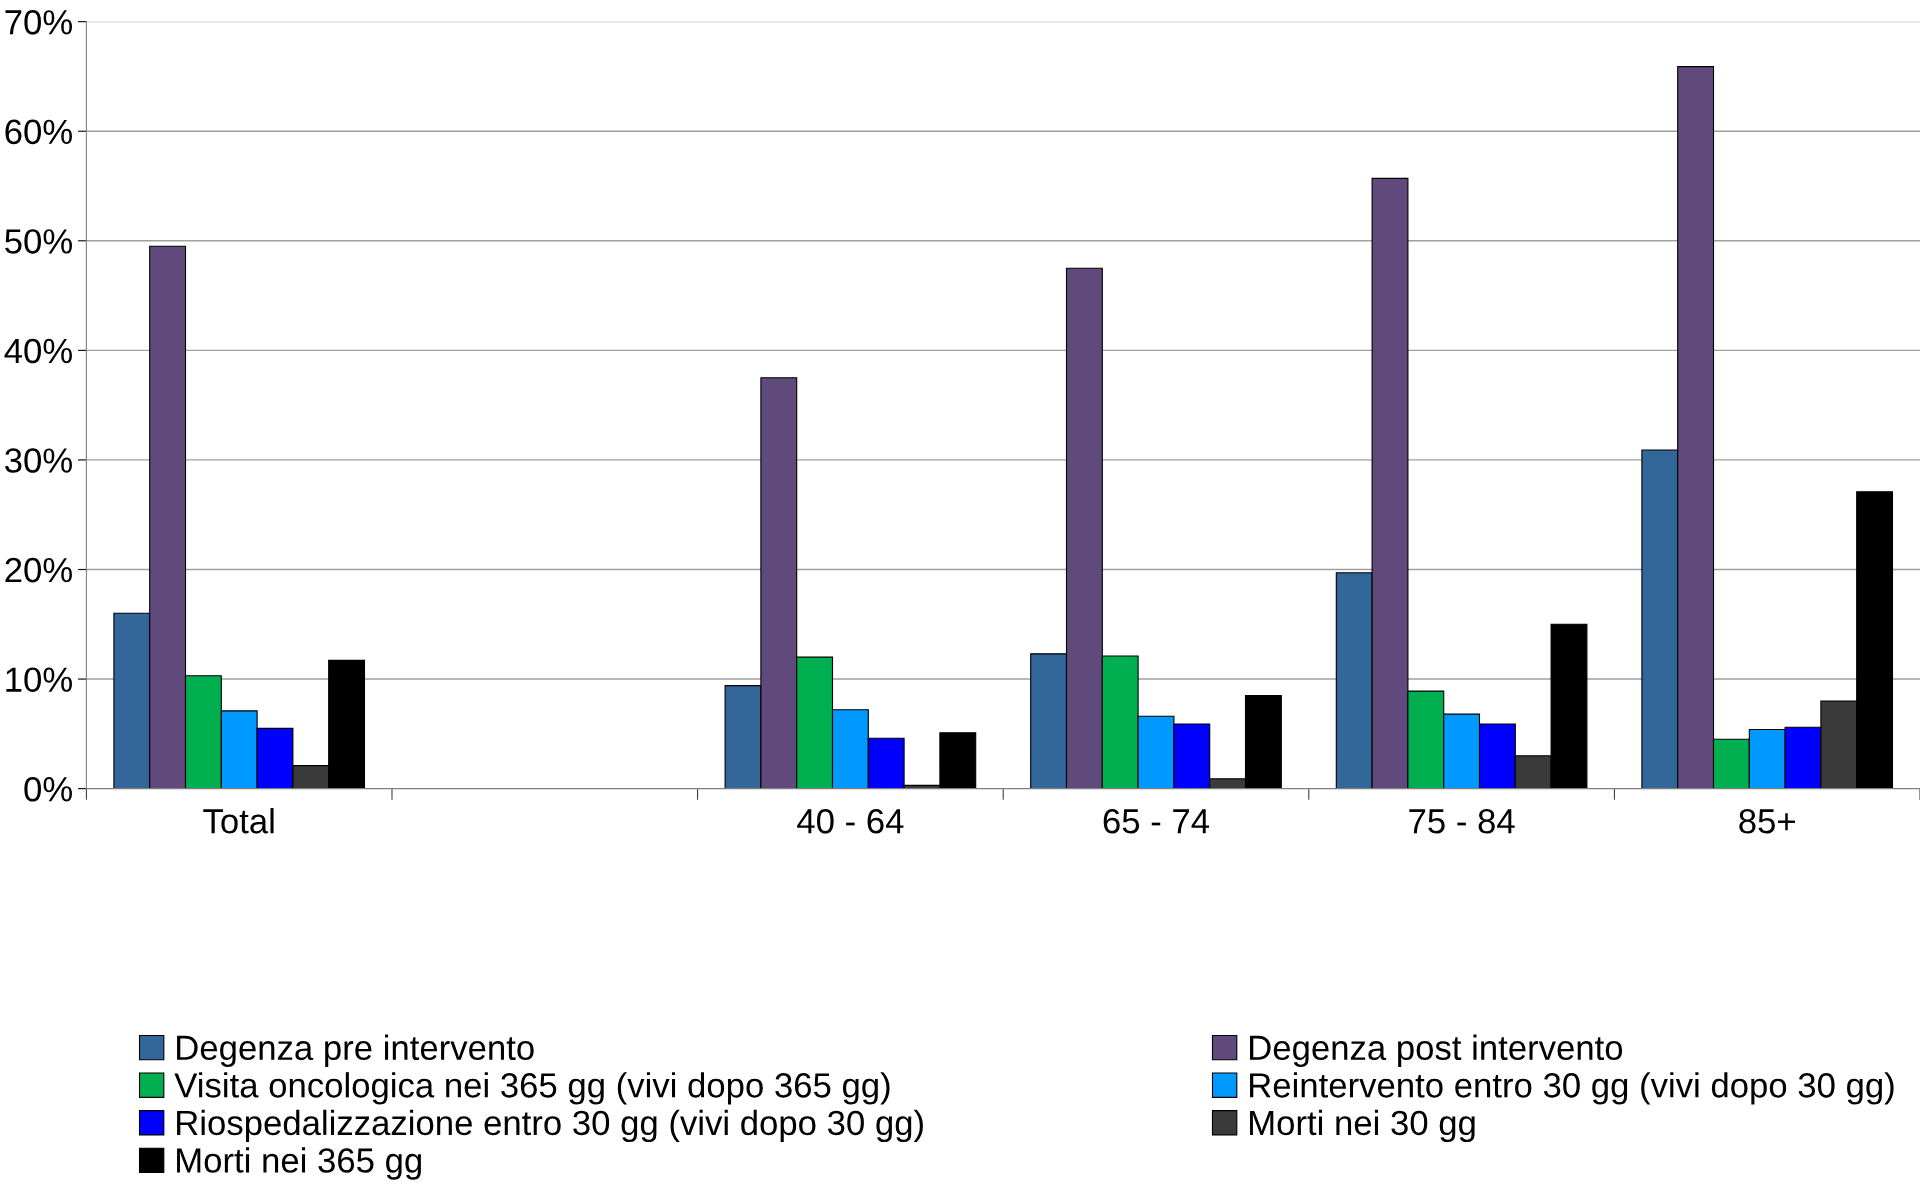 This screenshot has height=1204, width=1920. I want to click on legend-label: Visita oncologica nei 365 gg (vivi dopo 365 gg), so click(532, 1088).